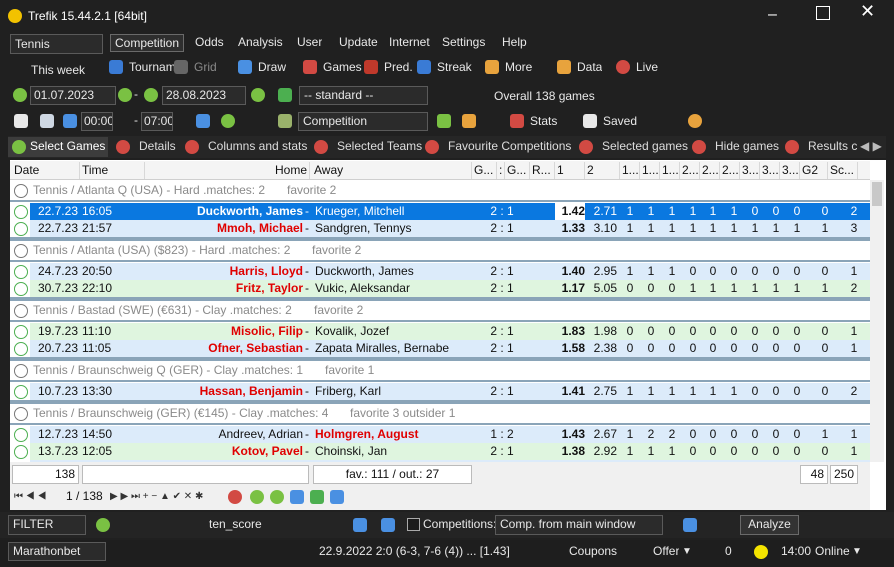 This screenshot has width=894, height=567. Describe the element at coordinates (514, 42) in the screenshot. I see `menu-item: Help` at that location.